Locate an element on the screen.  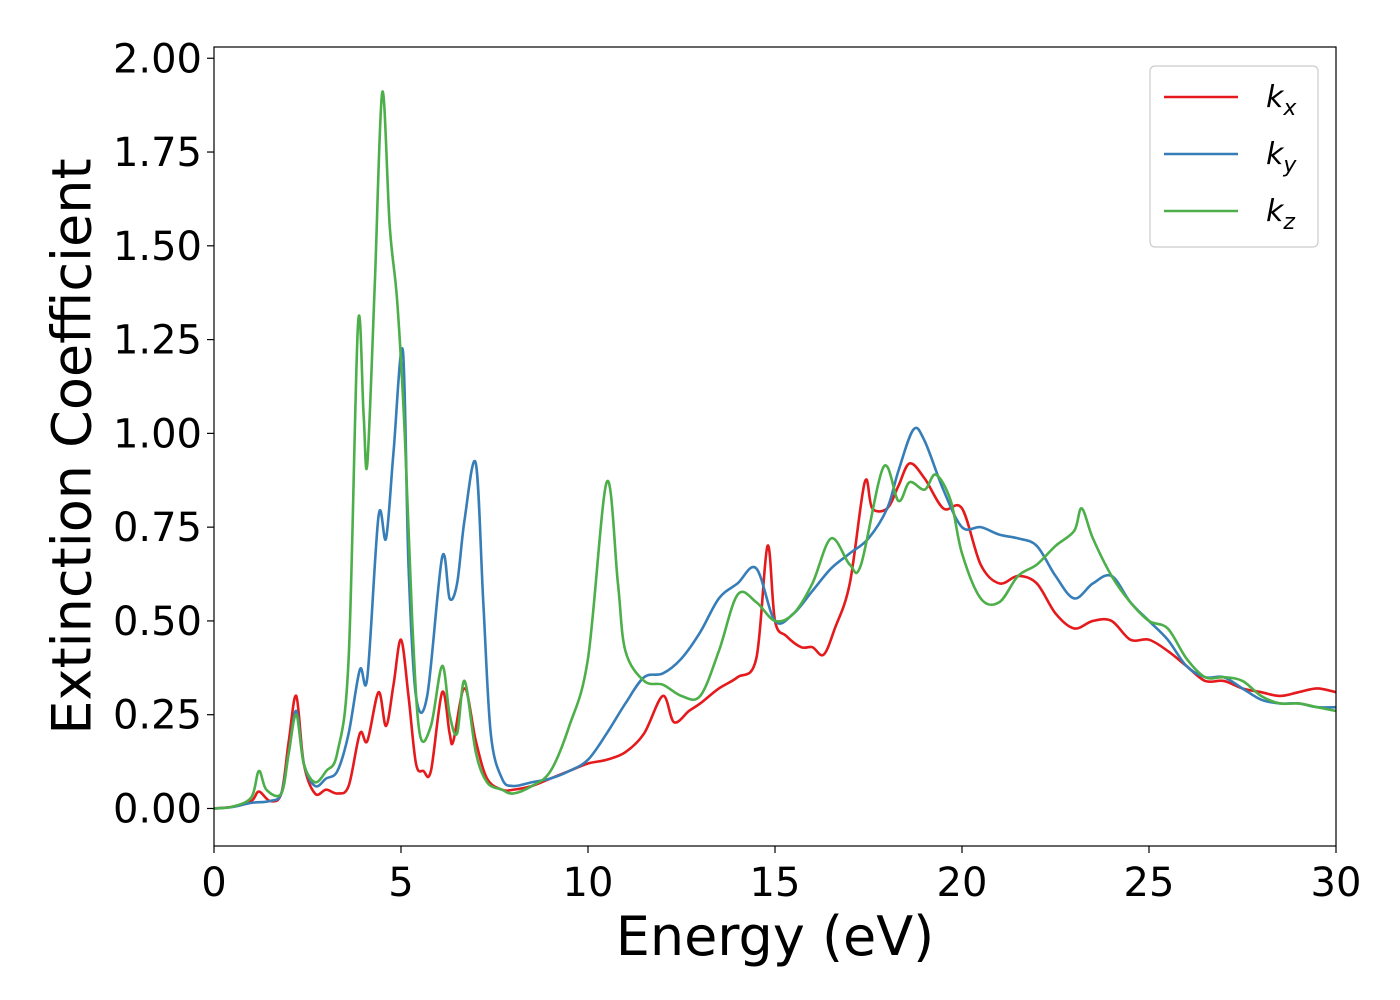
legend: kx ky kz is located at coordinates (1234, 156).